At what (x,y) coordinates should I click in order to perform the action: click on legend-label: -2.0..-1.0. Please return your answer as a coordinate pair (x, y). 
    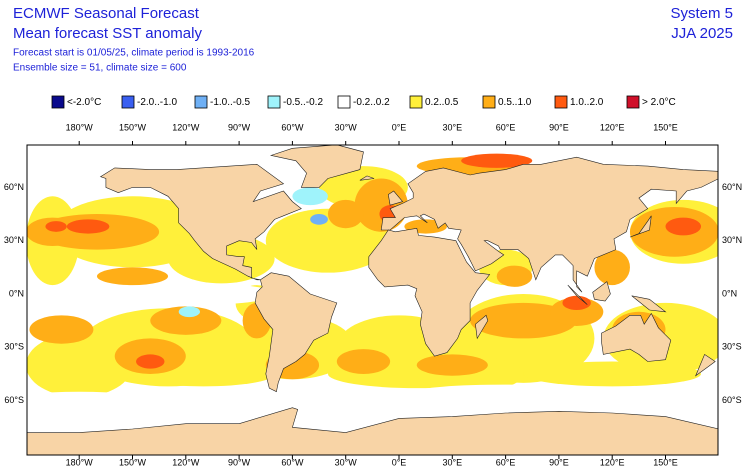
    Looking at the image, I should click on (157, 102).